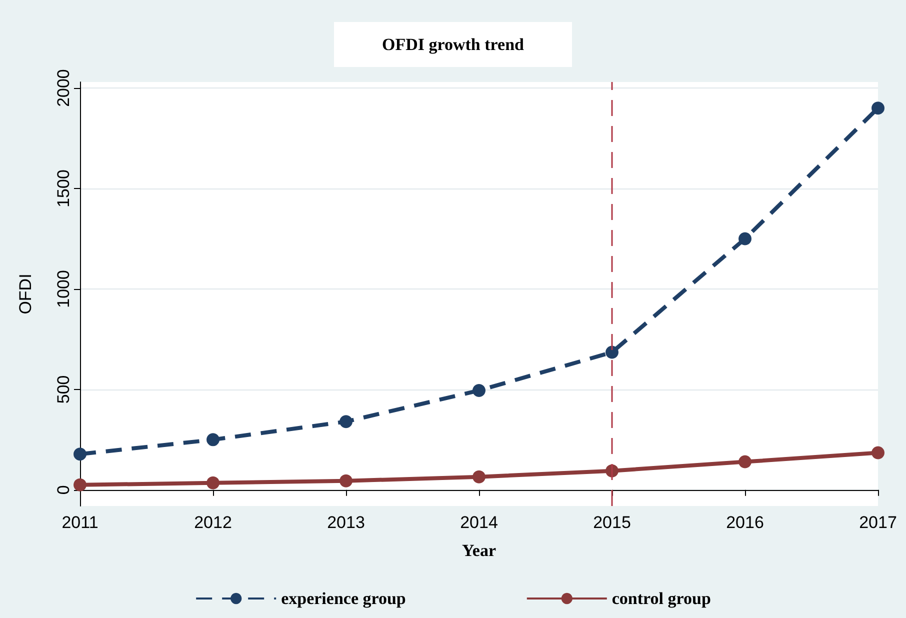 The width and height of the screenshot is (906, 618). What do you see at coordinates (661, 598) in the screenshot?
I see `legend-label: control group` at bounding box center [661, 598].